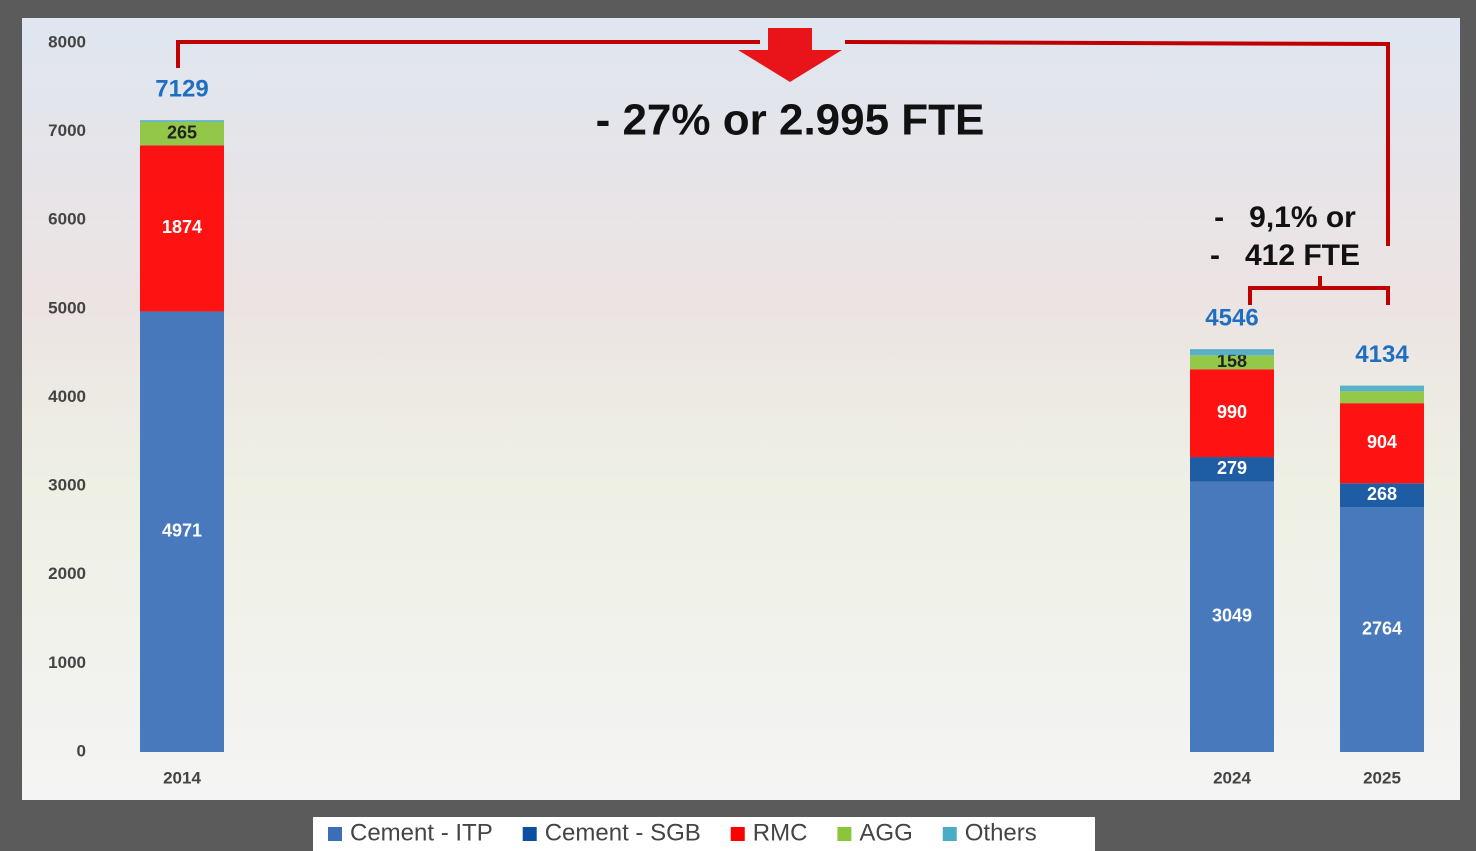  I want to click on legend-label: Others, so click(1001, 832).